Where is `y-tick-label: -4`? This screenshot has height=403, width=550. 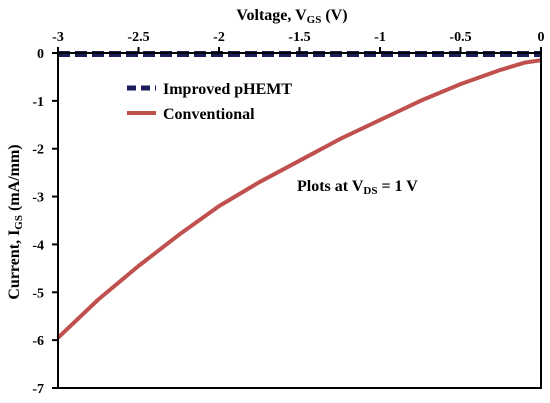
y-tick-label: -4 is located at coordinates (38, 245).